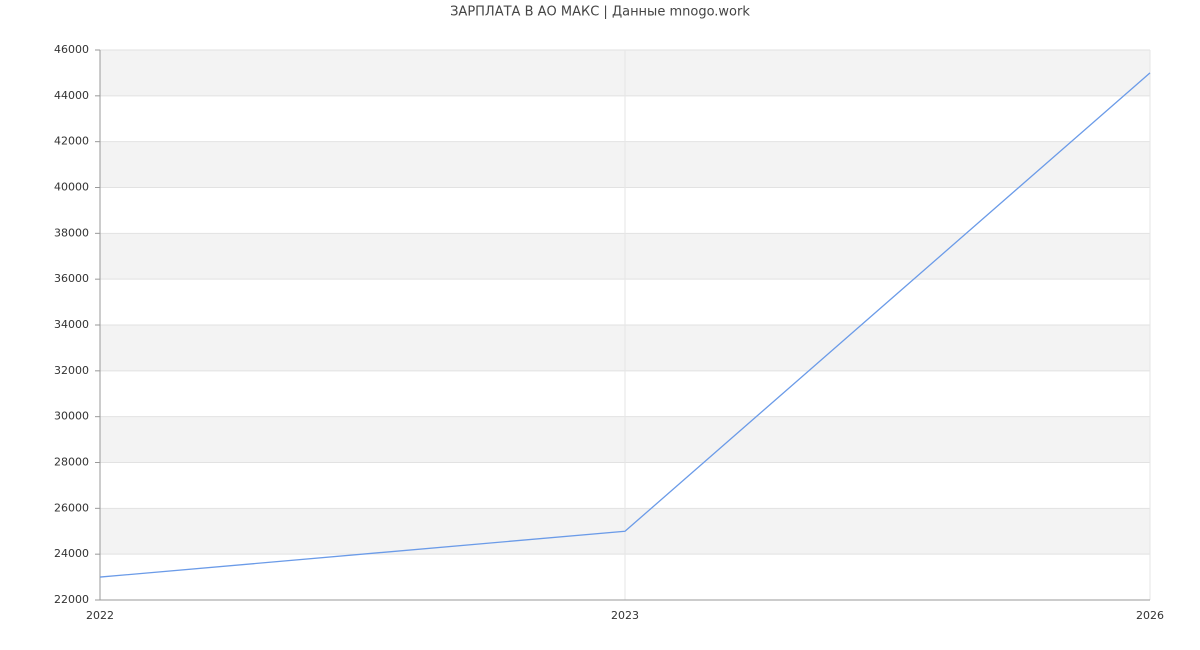 The width and height of the screenshot is (1200, 650). I want to click on y-tick-label: 42000, so click(71, 141).